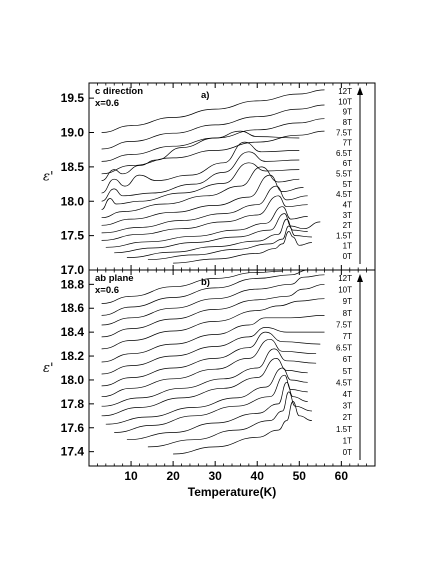  Describe the element at coordinates (344, 429) in the screenshot. I see `field-label-ab-1.5T: 1.5T` at that location.